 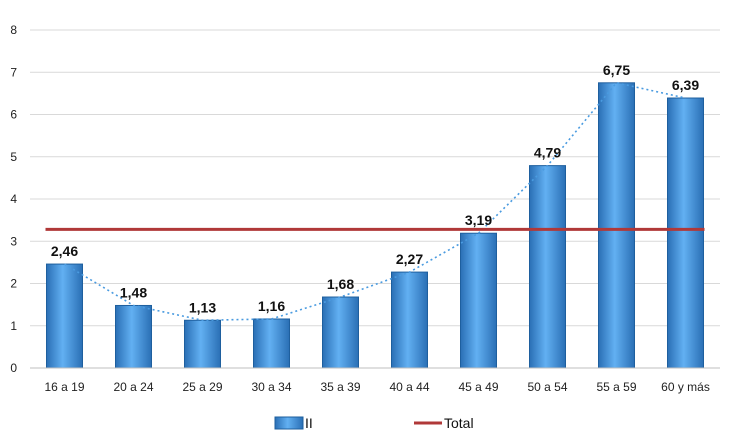 I want to click on legend-swatch-bars, so click(x=289, y=423).